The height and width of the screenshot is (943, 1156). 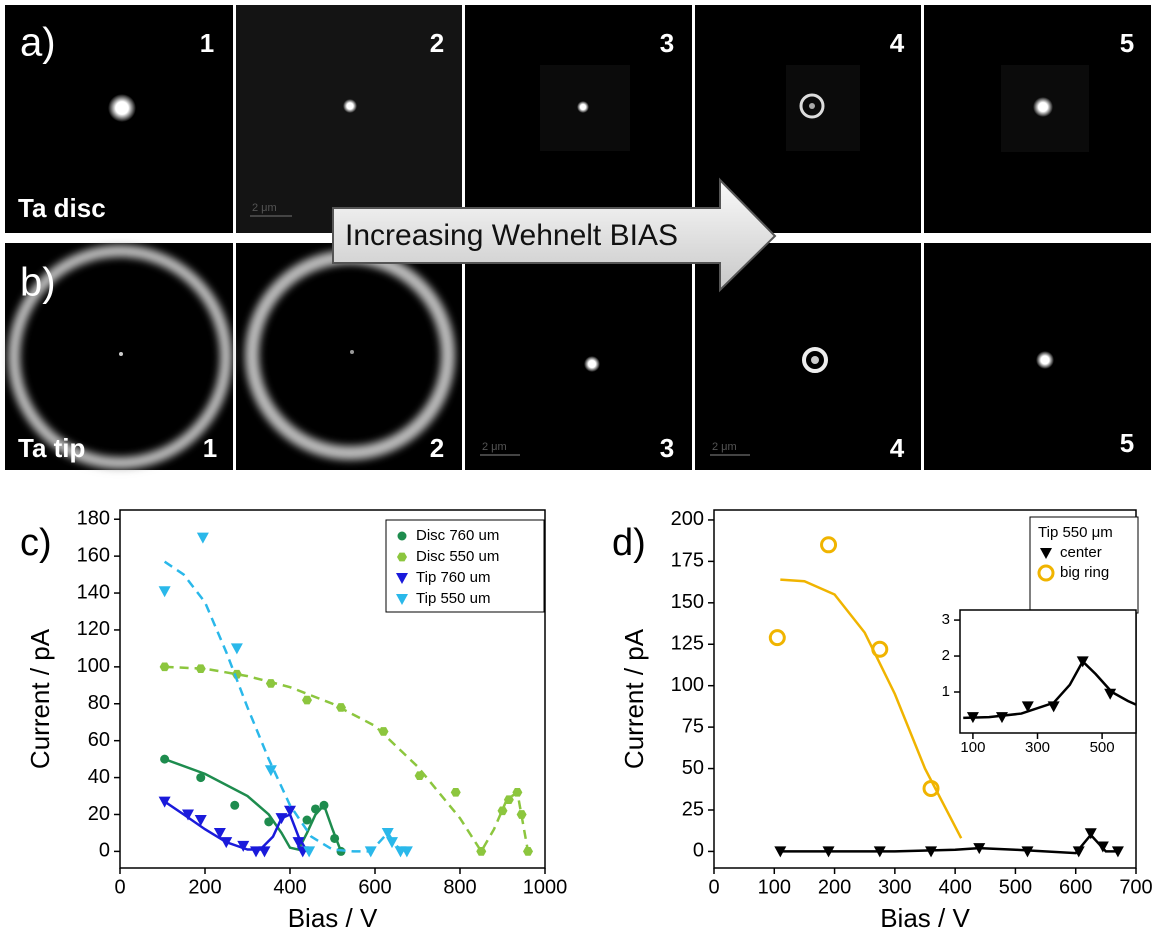 What do you see at coordinates (687, 644) in the screenshot?
I see `y-tick-label: 125` at bounding box center [687, 644].